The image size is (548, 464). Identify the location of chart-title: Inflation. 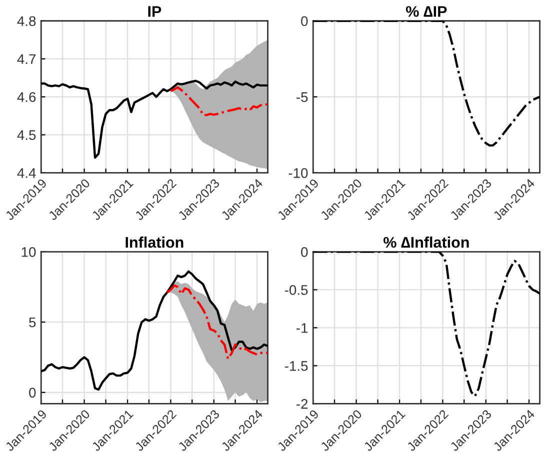
(155, 242).